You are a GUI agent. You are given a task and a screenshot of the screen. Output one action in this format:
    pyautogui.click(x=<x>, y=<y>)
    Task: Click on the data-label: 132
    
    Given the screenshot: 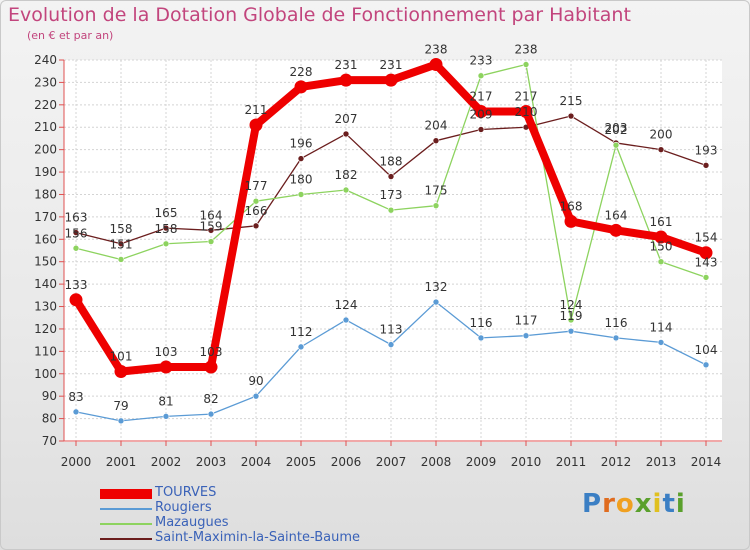 What is the action you would take?
    pyautogui.click(x=436, y=287)
    